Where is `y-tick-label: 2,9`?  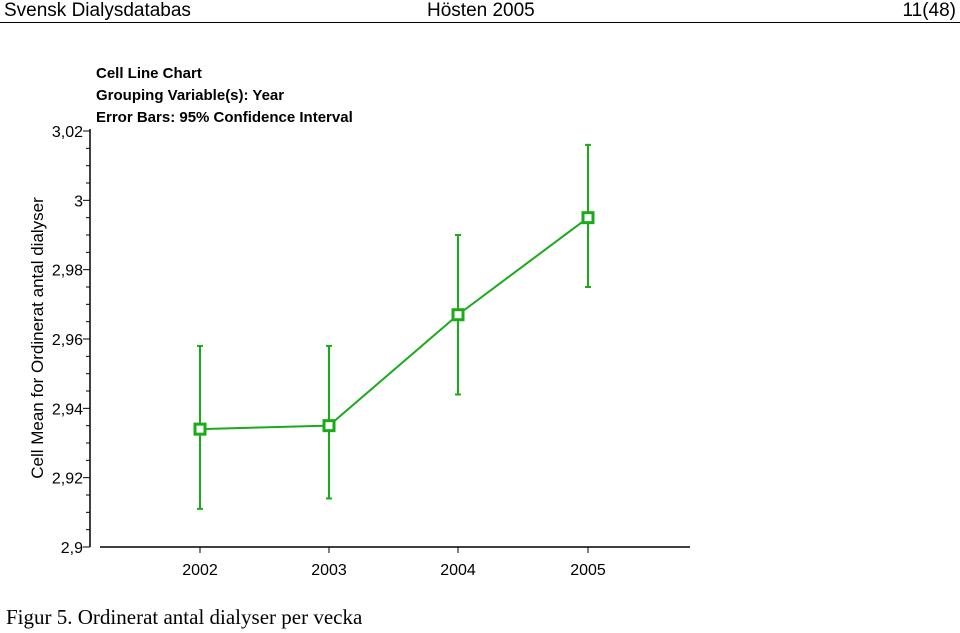 y-tick-label: 2,9 is located at coordinates (72, 548).